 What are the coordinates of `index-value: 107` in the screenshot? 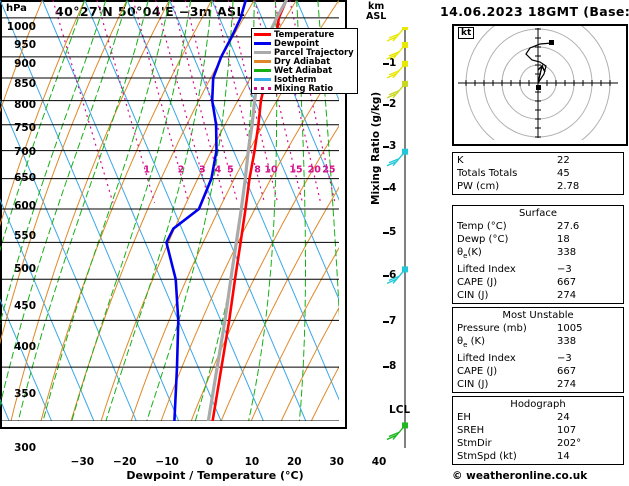 It's located at (567, 430).